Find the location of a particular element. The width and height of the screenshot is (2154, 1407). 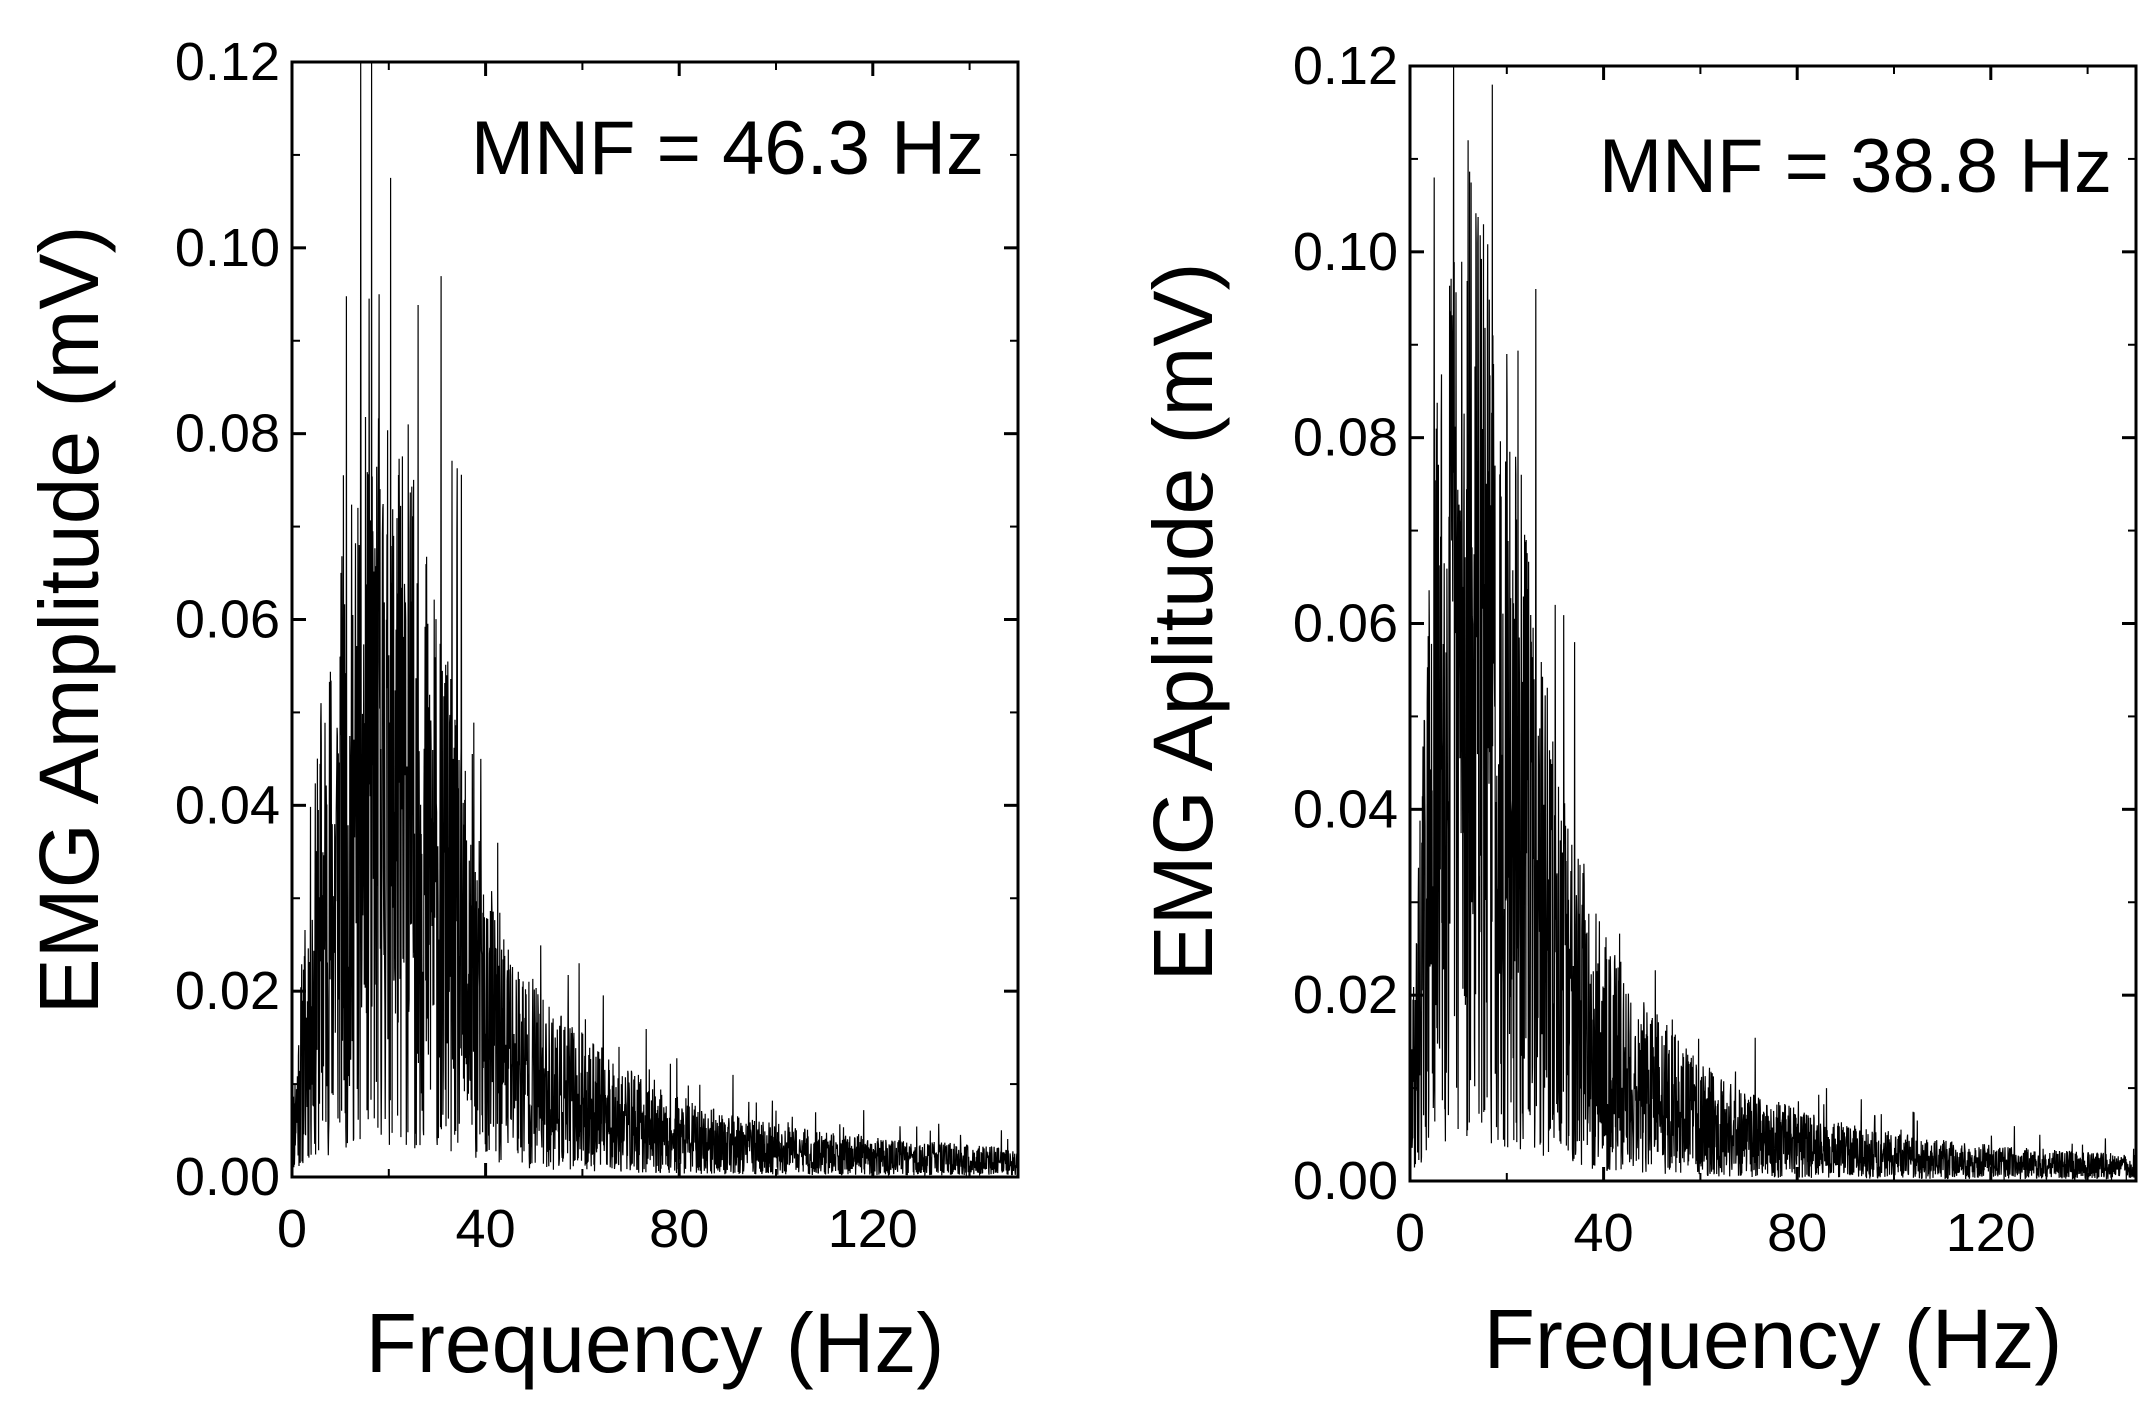

right-y-axis-title: EMG Aplitude (mV) is located at coordinates (1183, 622).